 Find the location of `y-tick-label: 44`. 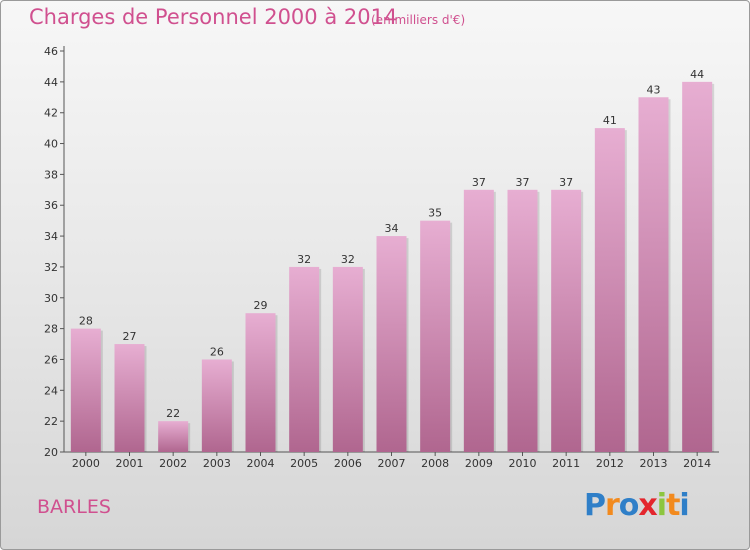

y-tick-label: 44 is located at coordinates (51, 82).